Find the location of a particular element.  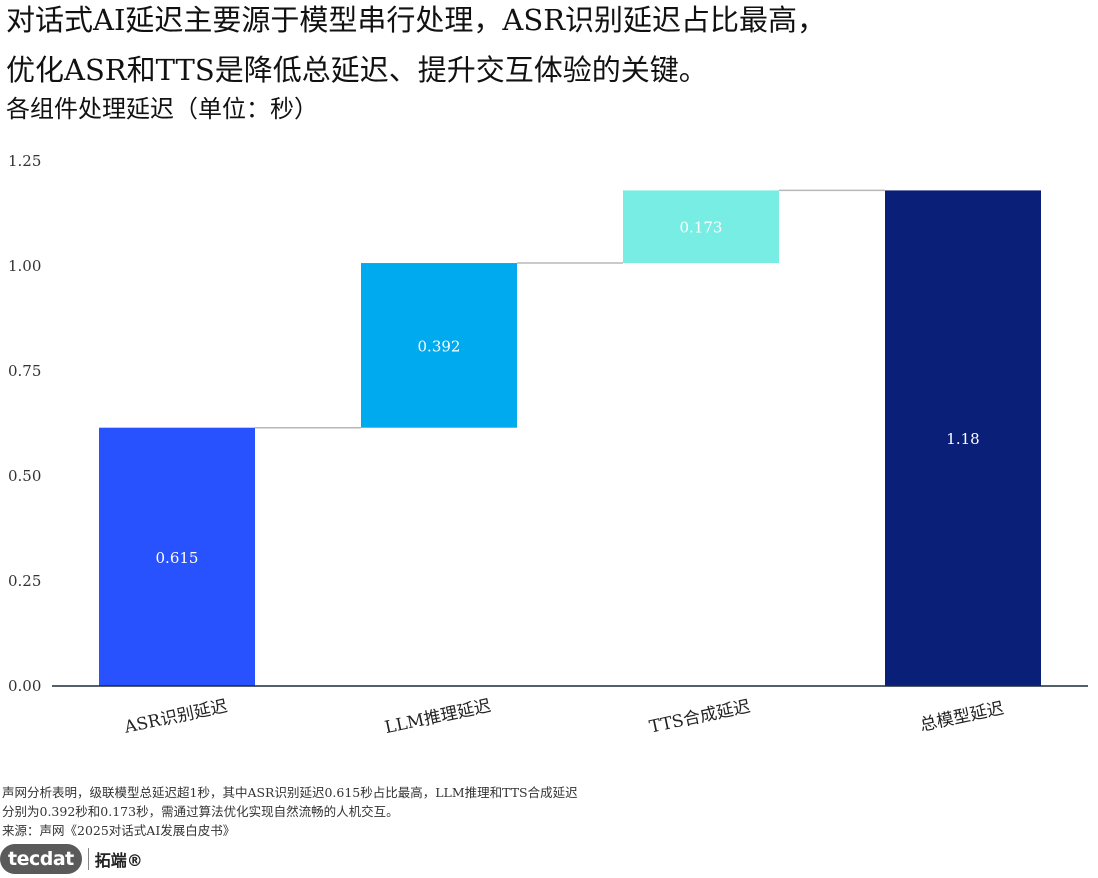

x-tick-label: ASR识别延迟 is located at coordinates (176, 717).